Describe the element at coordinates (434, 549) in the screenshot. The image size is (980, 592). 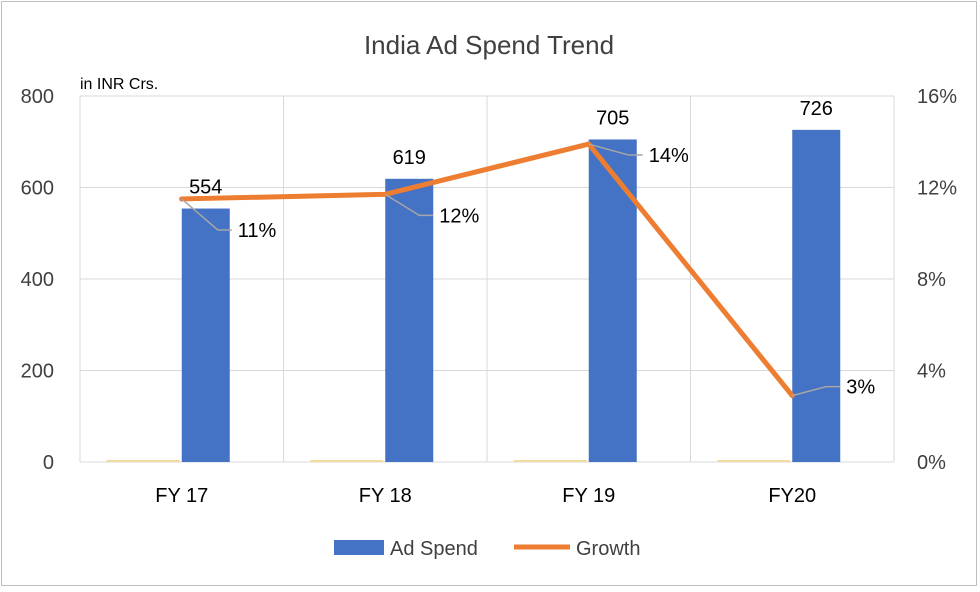
I see `legend-label-ad-spend: Ad Spend` at that location.